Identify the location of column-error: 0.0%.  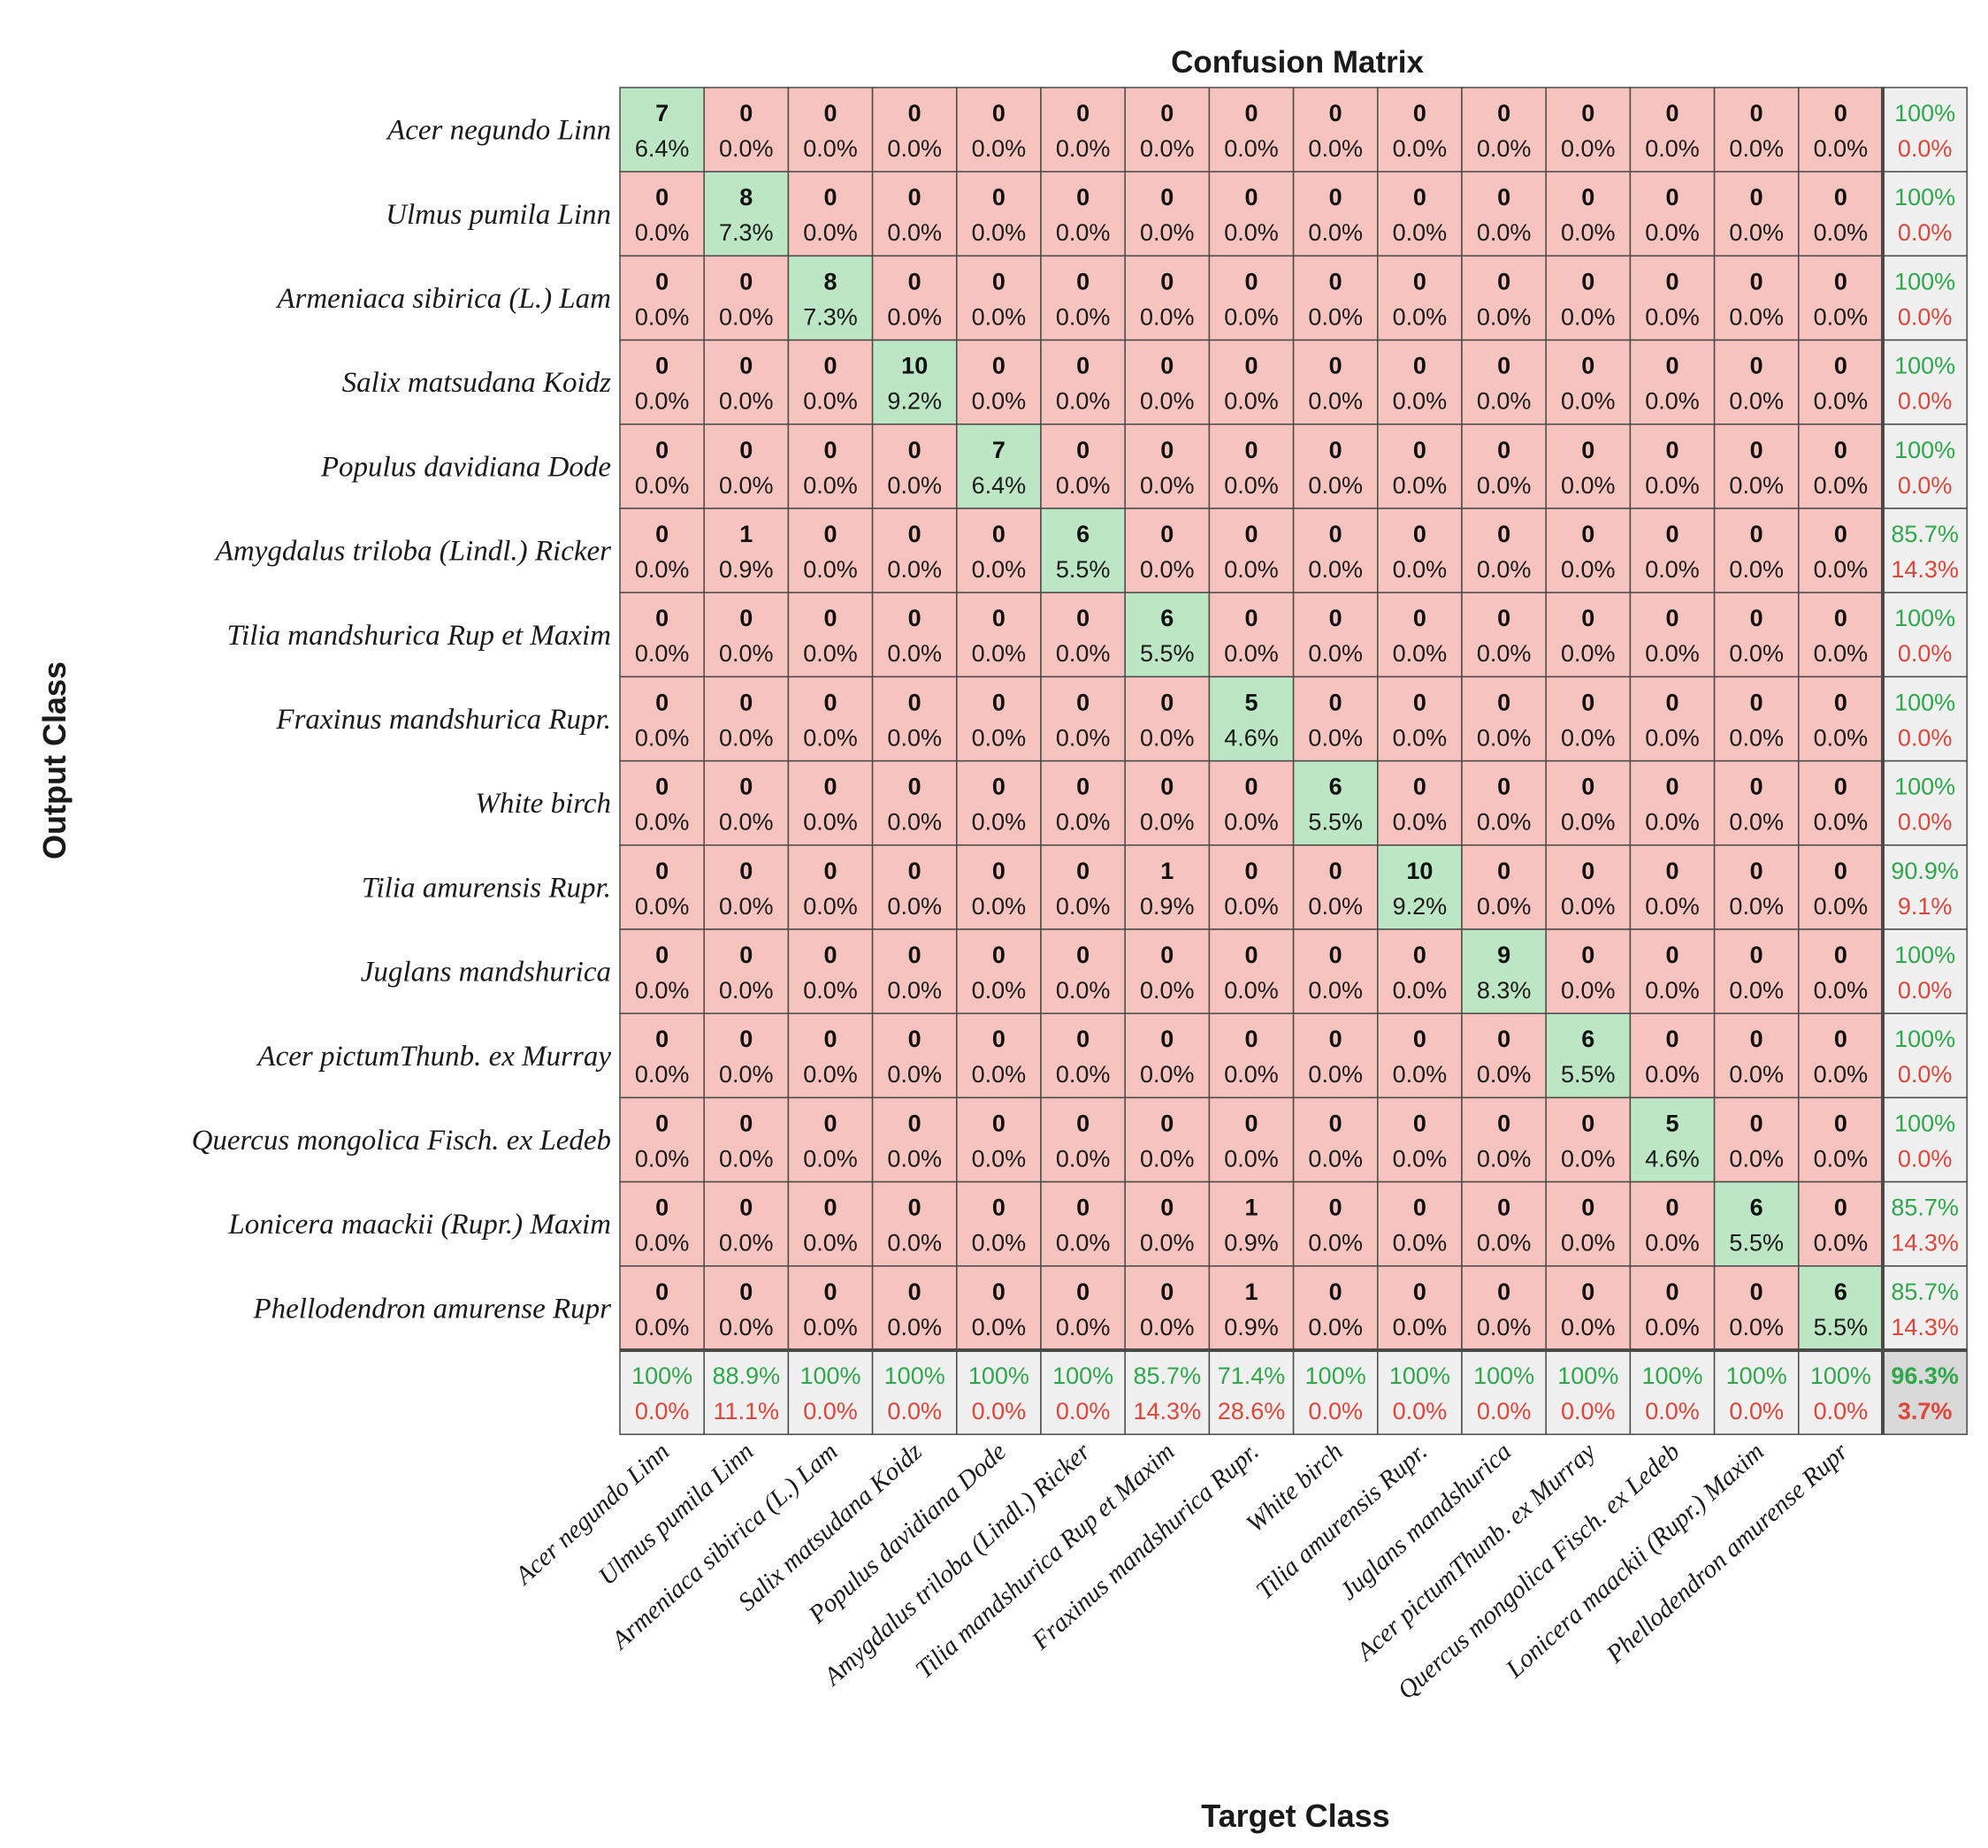
(1588, 1411).